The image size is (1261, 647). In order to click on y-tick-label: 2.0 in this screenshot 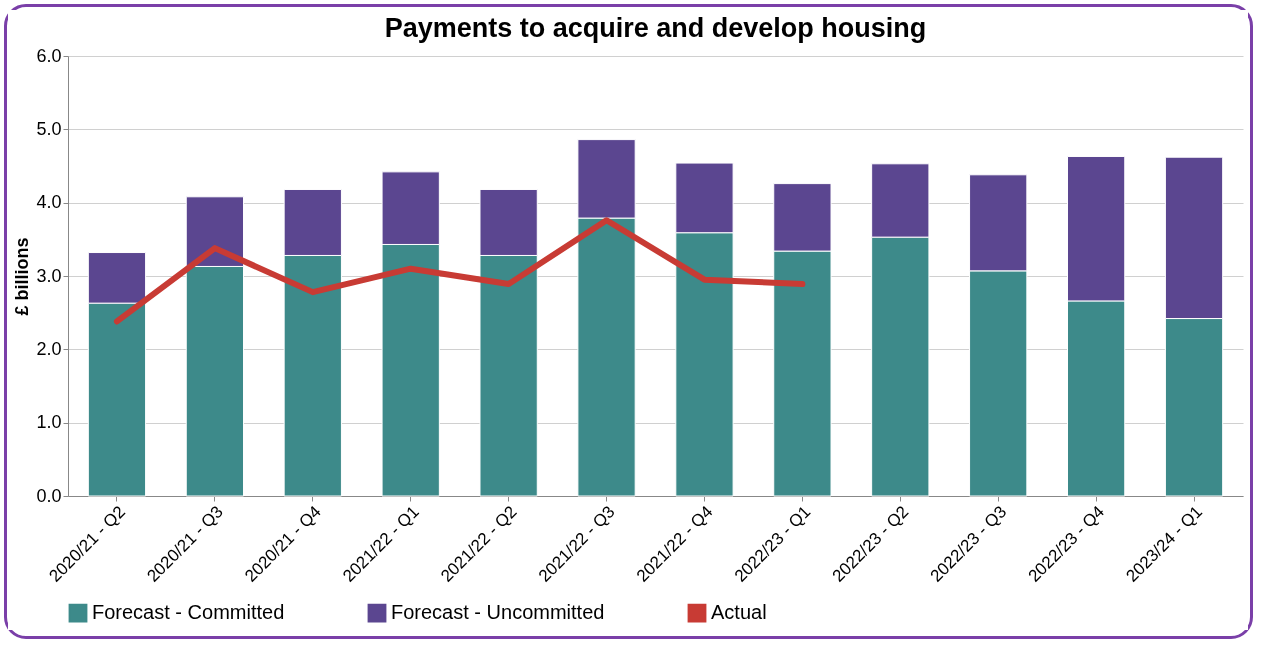, I will do `click(49, 348)`.